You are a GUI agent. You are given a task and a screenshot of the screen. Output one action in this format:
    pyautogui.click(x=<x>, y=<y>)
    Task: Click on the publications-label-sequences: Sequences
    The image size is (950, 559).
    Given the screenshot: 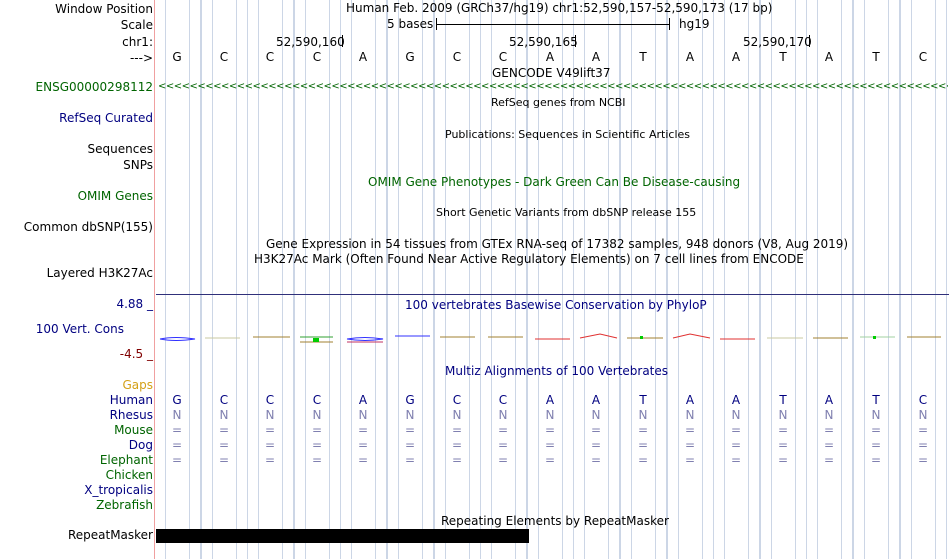 What is the action you would take?
    pyautogui.click(x=120, y=149)
    